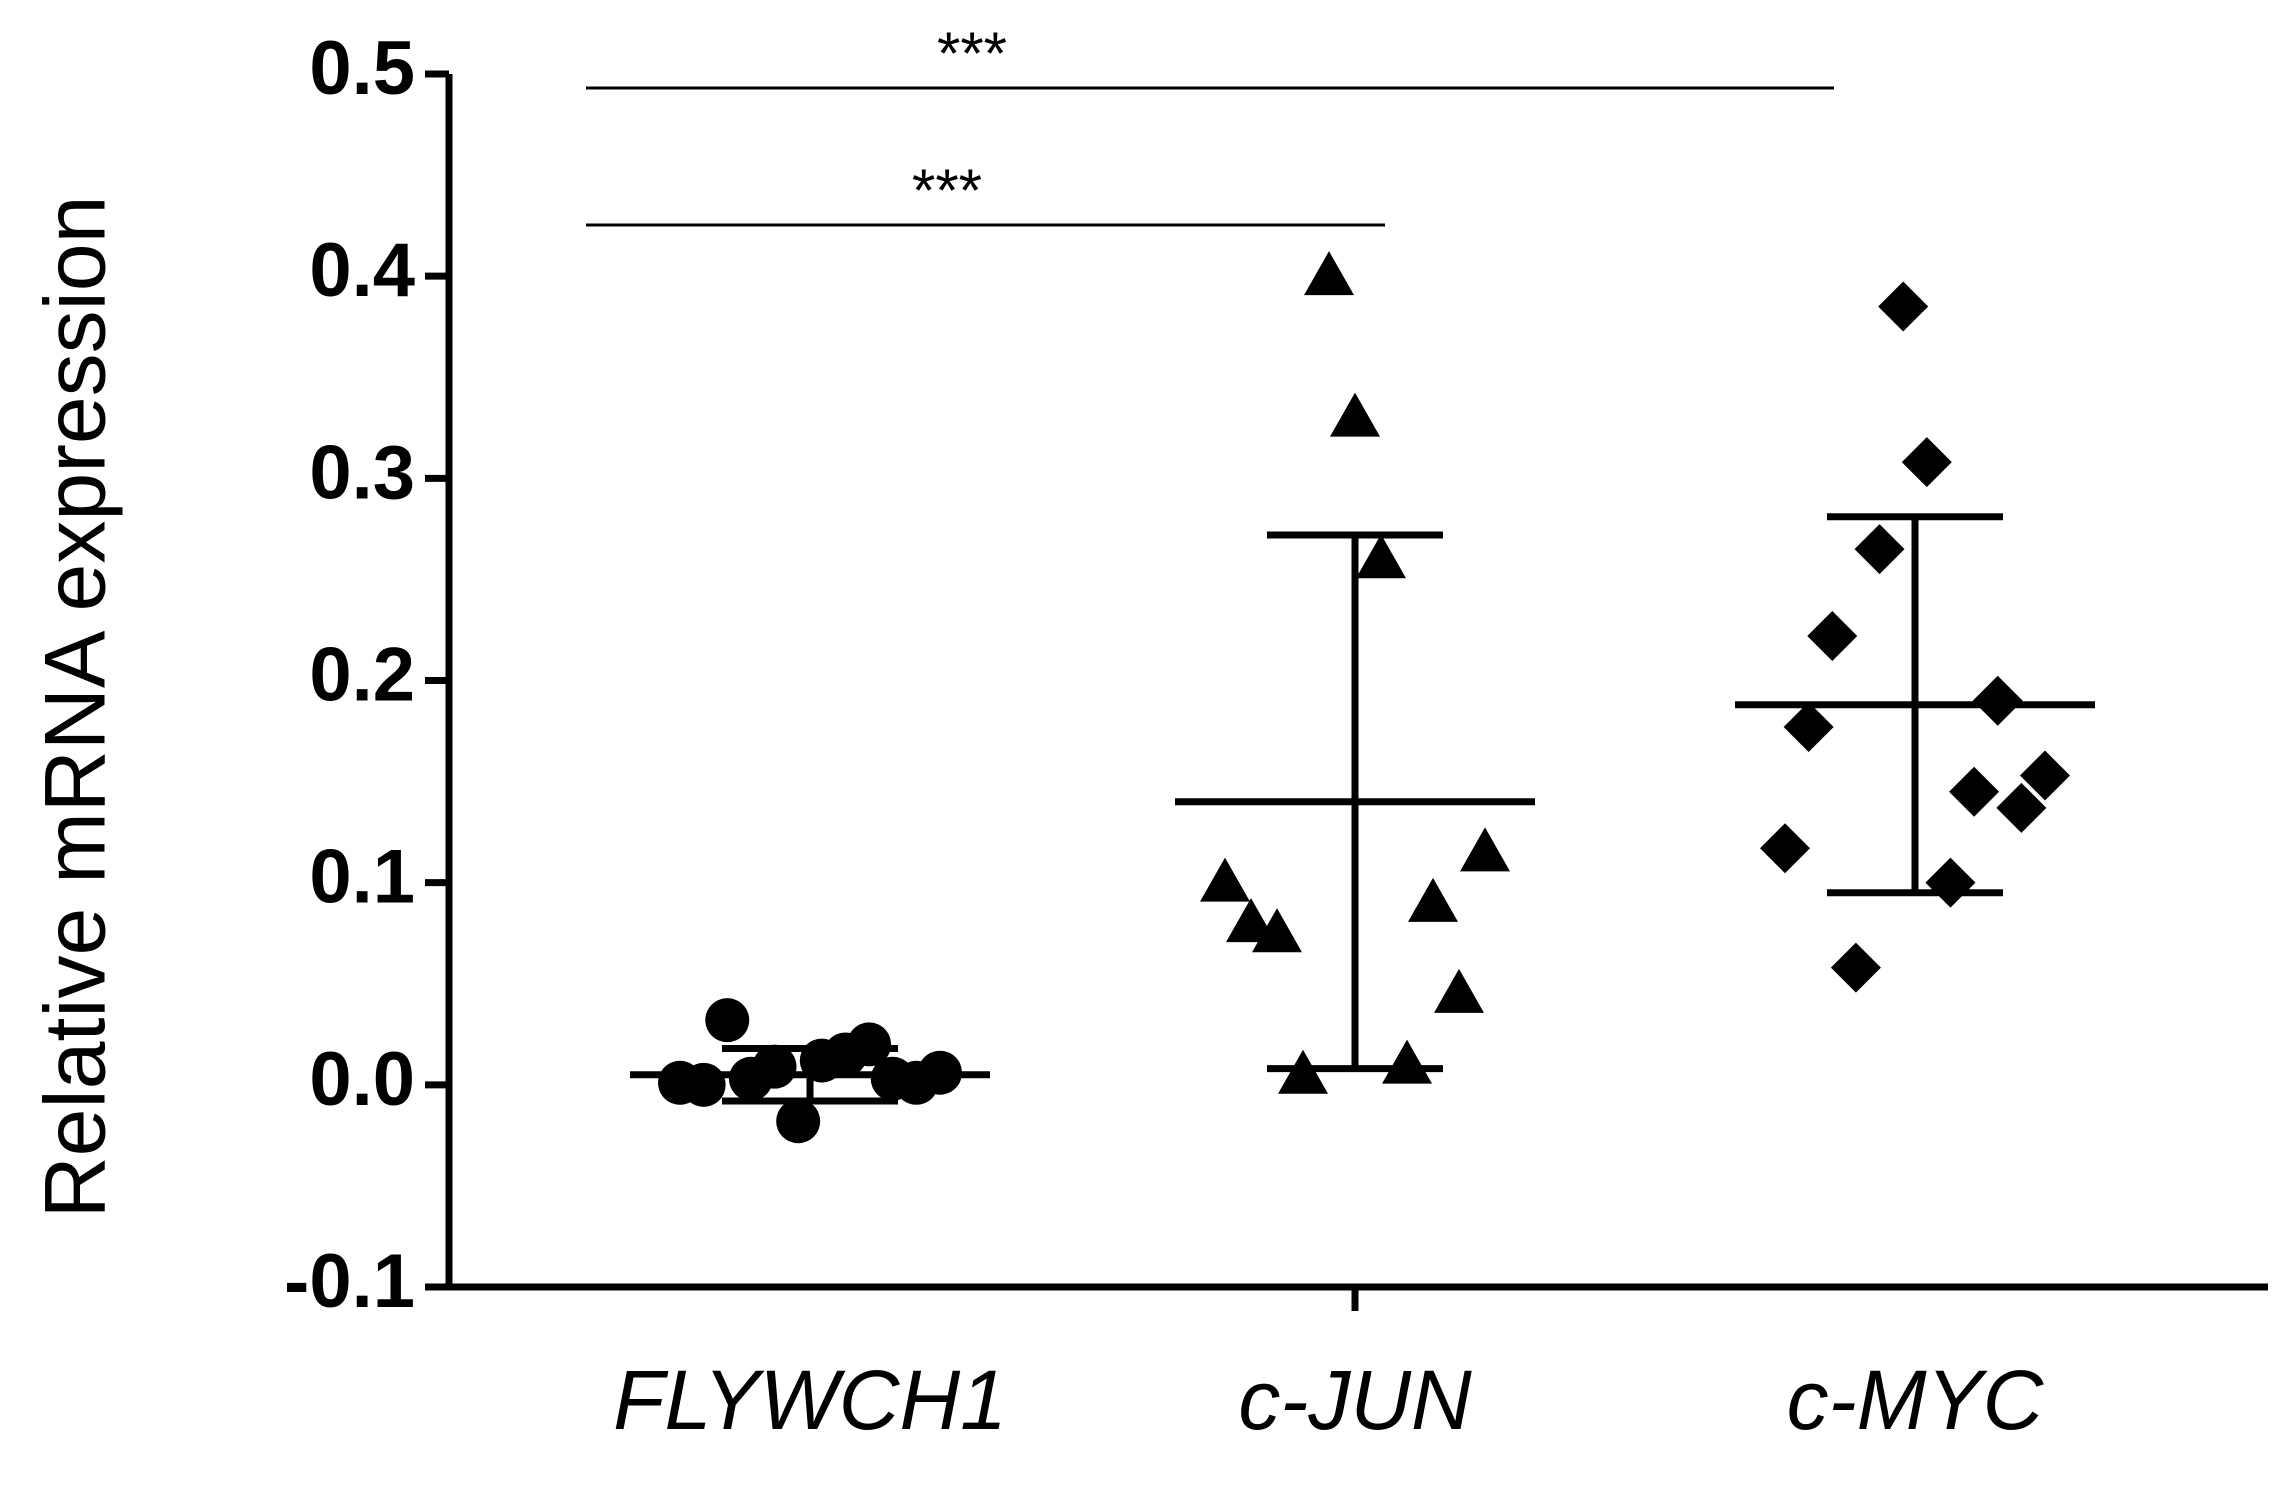 The height and width of the screenshot is (1489, 2286). I want to click on y-tick-label: 0.2, so click(362, 675).